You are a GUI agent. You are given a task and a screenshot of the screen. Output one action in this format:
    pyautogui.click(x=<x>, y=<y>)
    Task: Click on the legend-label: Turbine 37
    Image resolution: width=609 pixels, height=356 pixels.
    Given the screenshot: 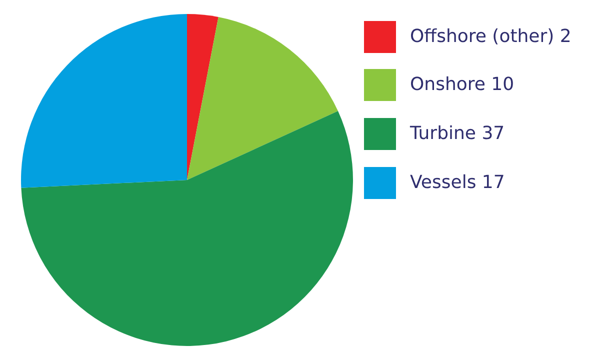 What is the action you would take?
    pyautogui.click(x=457, y=133)
    